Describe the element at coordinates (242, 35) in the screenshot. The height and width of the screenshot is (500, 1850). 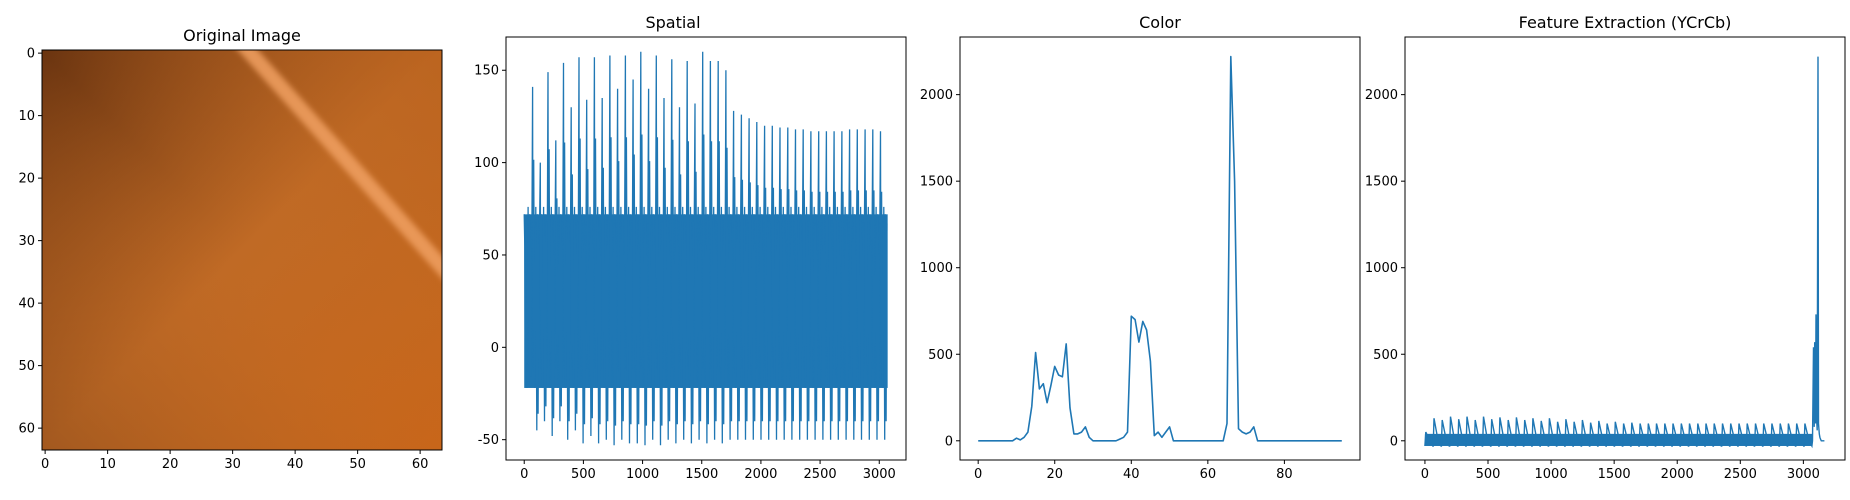
I see `chart-title: Original Image` at that location.